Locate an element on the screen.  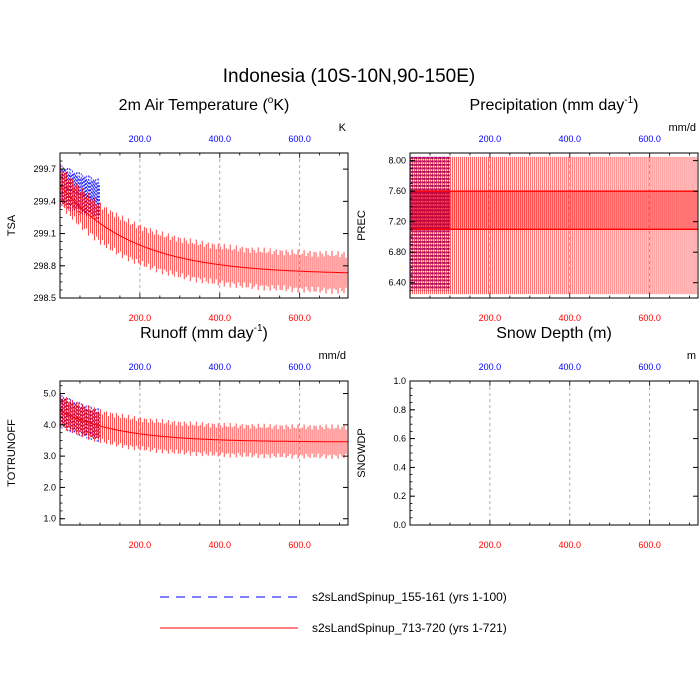
panel-title: 2m Air Temperature (oK) is located at coordinates (204, 104).